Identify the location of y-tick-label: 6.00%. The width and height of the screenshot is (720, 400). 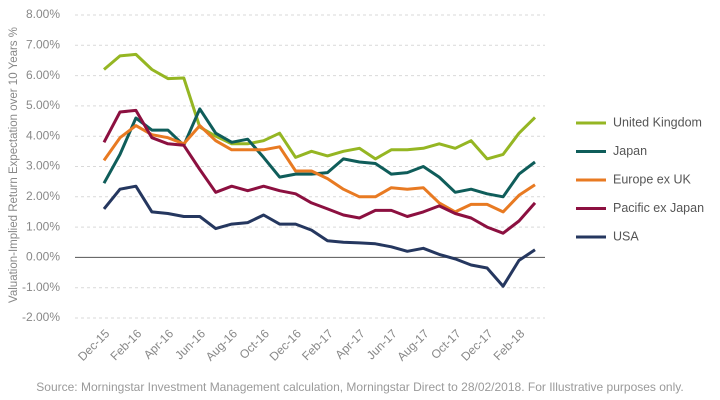
(43, 75).